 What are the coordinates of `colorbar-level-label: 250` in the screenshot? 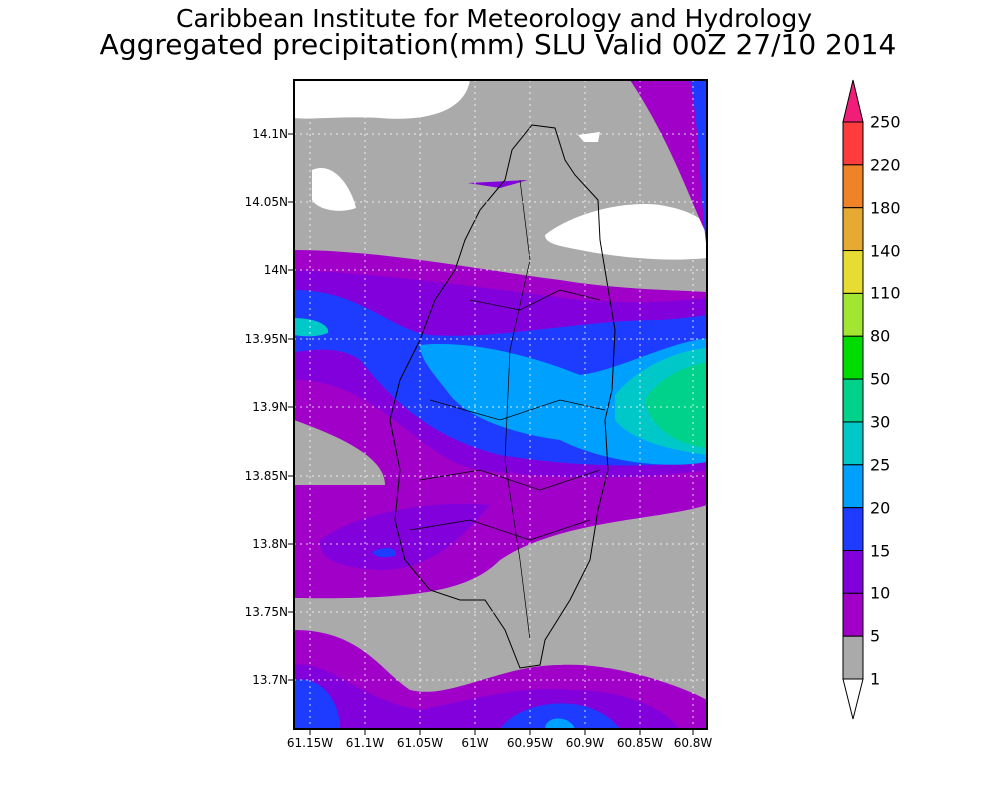 It's located at (885, 122).